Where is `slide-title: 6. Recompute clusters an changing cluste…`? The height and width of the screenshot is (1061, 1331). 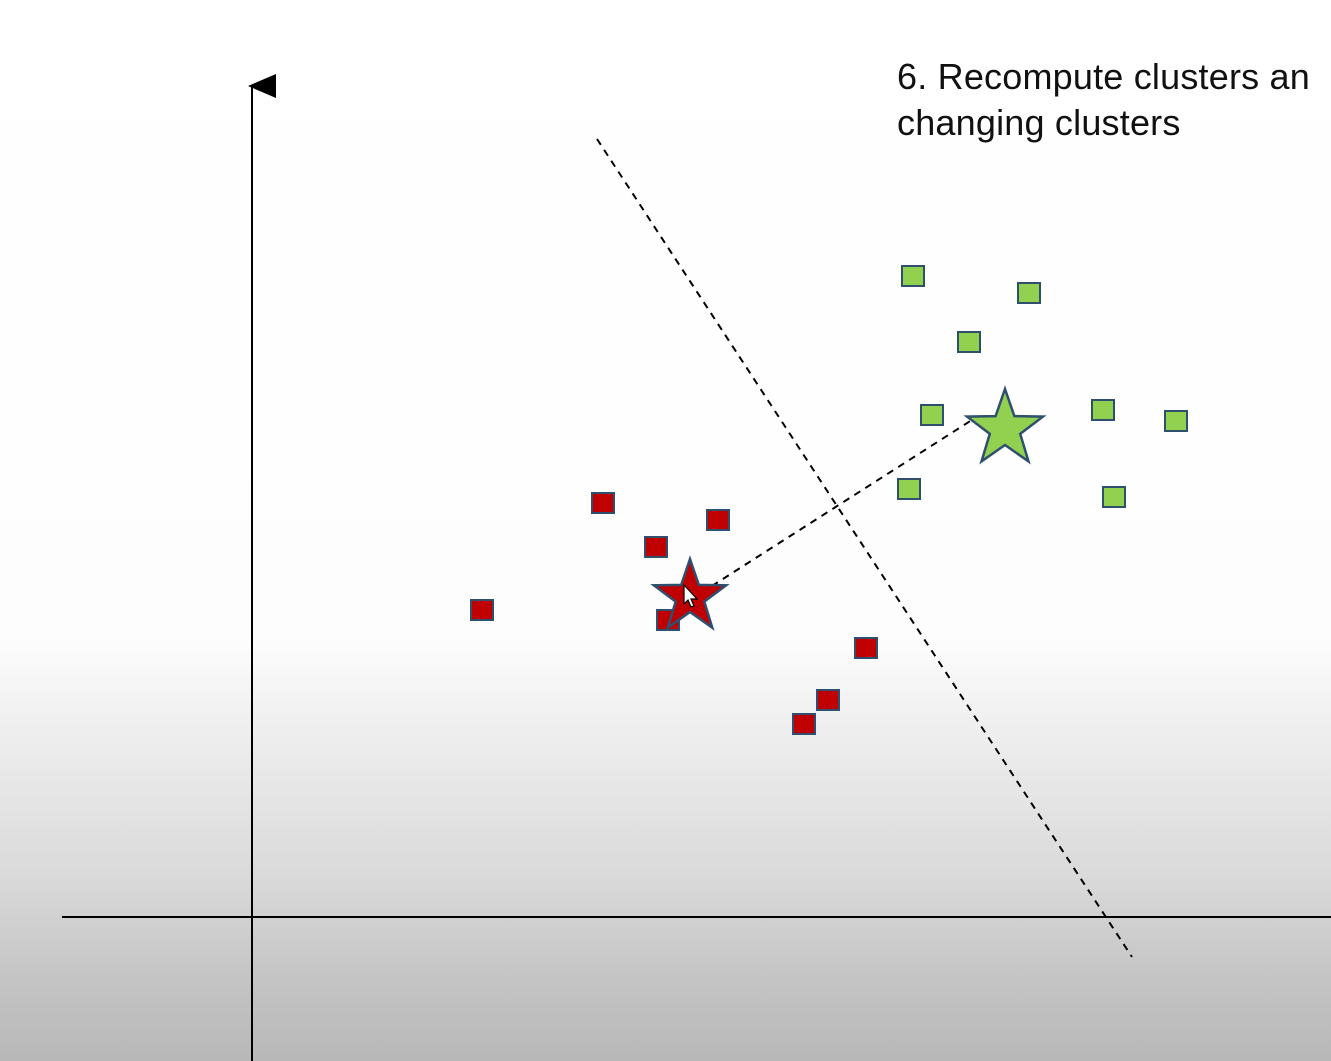
slide-title: 6. Recompute clusters an changing cluste… is located at coordinates (1114, 100).